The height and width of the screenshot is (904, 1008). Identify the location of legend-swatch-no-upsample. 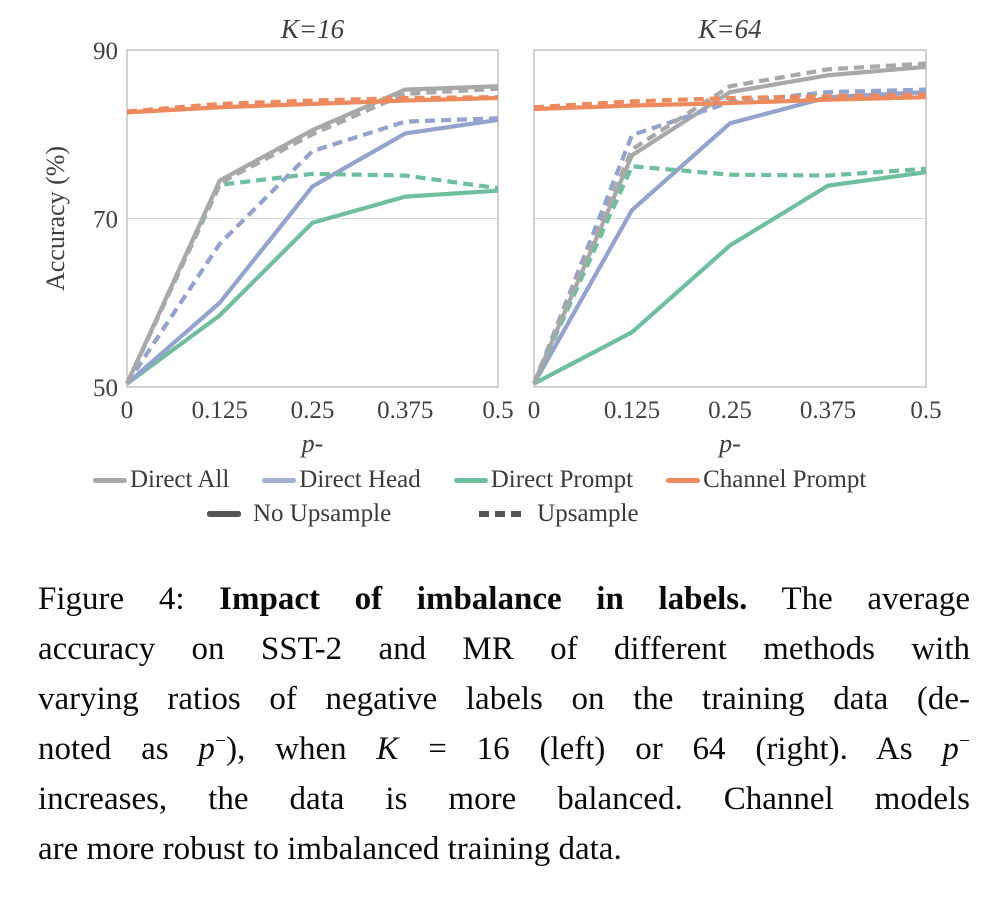
(224, 514).